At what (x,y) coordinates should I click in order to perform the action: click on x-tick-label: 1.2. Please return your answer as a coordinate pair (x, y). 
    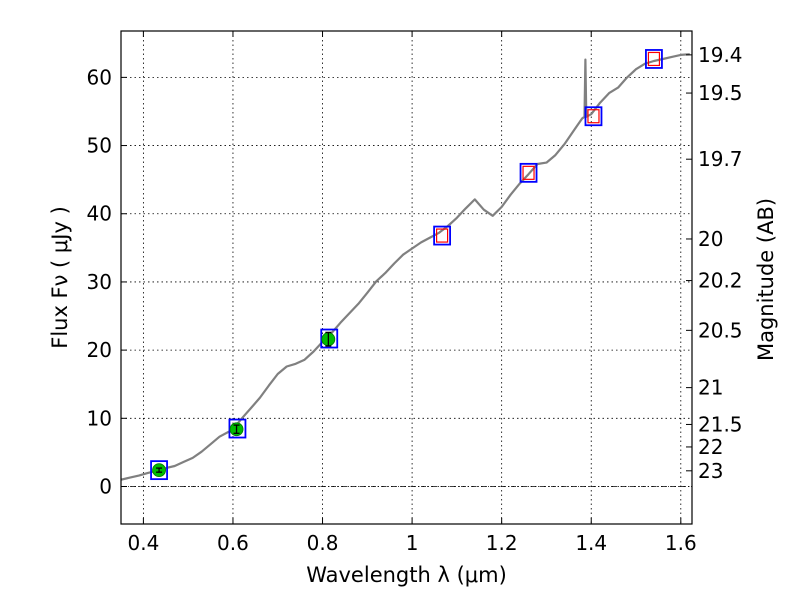
    Looking at the image, I should click on (502, 543).